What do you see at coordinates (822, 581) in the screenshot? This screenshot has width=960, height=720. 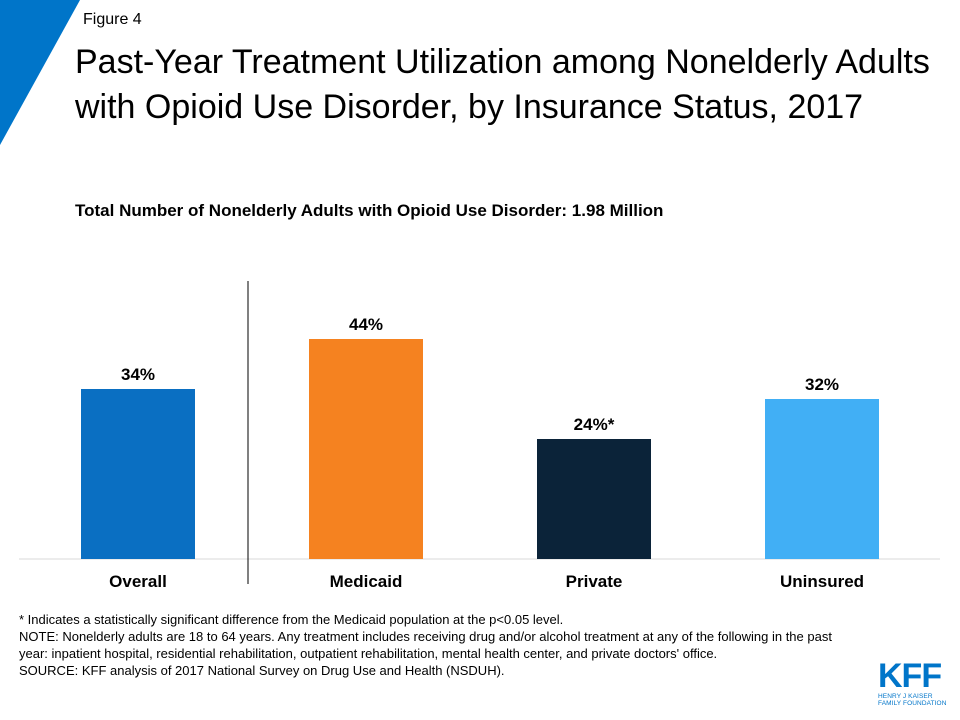 I see `category-label-uninsured: Uninsured` at bounding box center [822, 581].